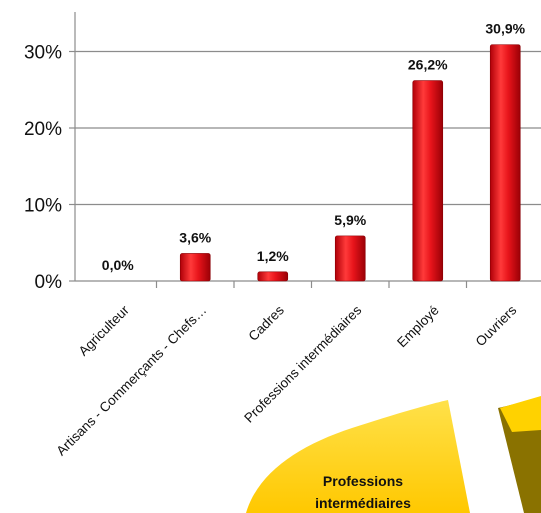 The height and width of the screenshot is (513, 541). Describe the element at coordinates (428, 65) in the screenshot. I see `data-label: 26,2%` at that location.